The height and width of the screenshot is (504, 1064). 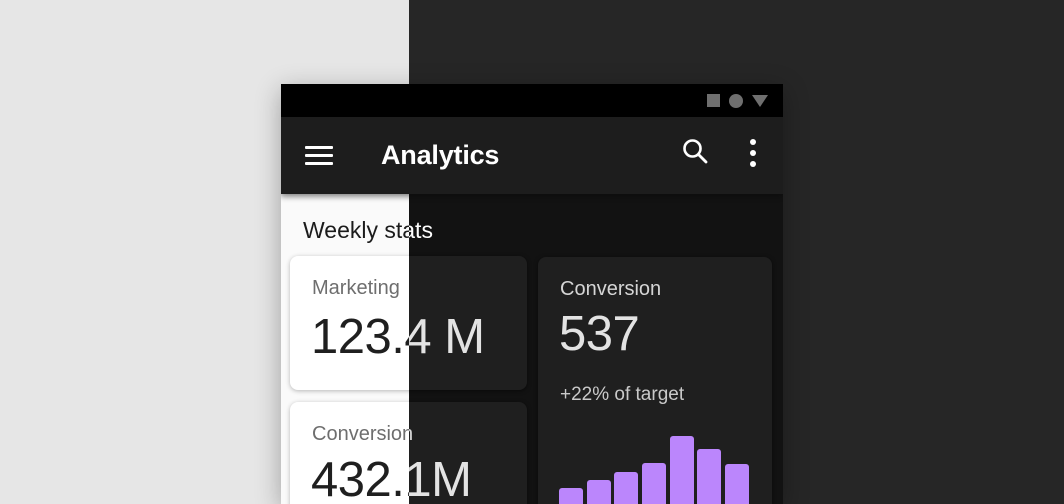 I want to click on card-value: 432.1M, so click(x=391, y=478).